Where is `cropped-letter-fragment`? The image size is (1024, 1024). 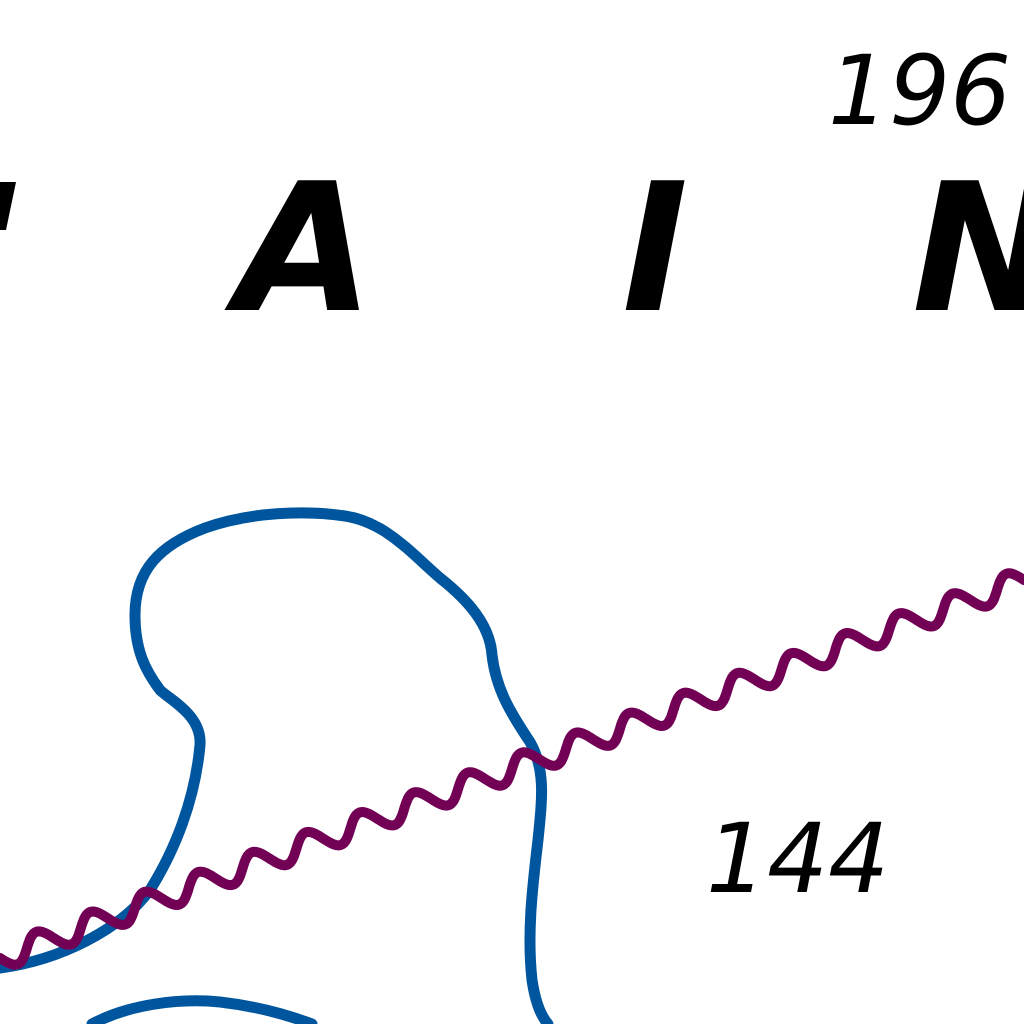 cropped-letter-fragment is located at coordinates (8, 206).